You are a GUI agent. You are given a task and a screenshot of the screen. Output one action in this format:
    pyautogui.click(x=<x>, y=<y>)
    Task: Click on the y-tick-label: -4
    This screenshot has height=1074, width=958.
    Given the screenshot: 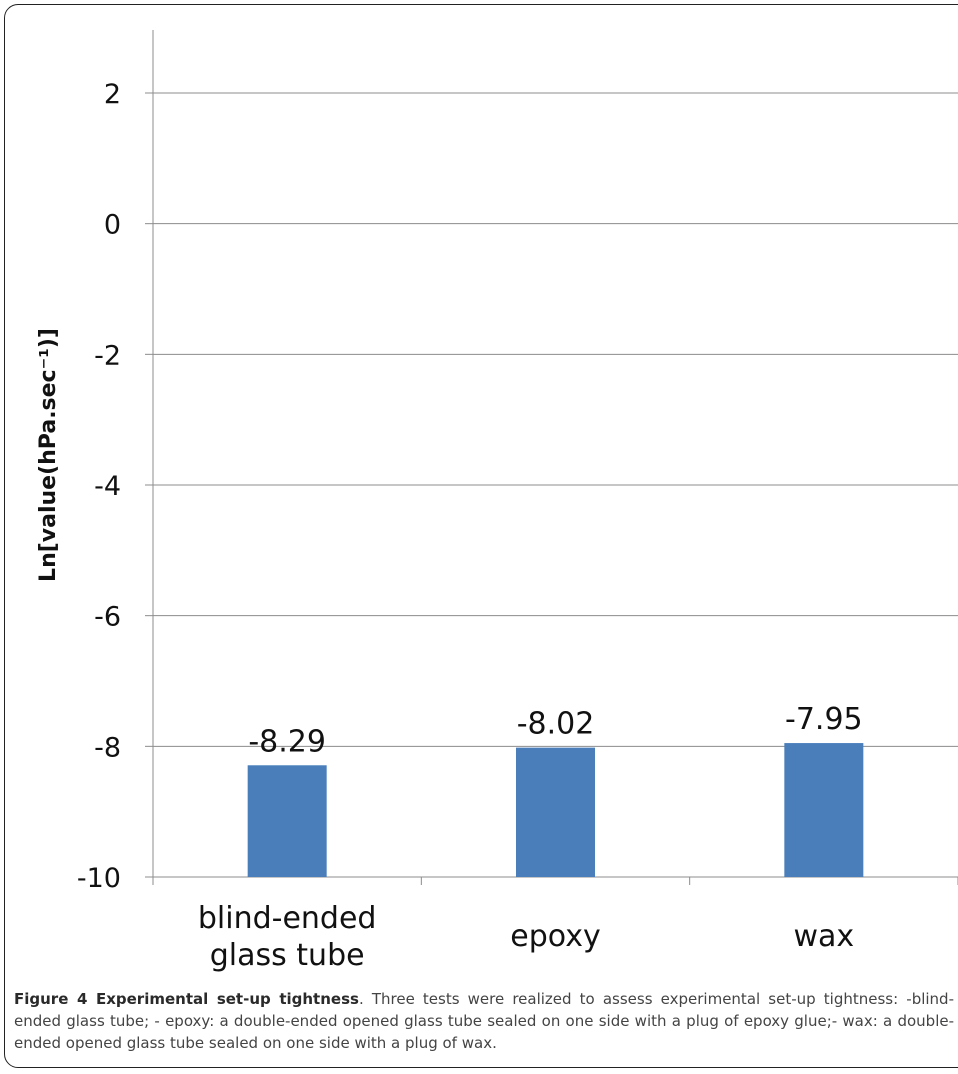 What is the action you would take?
    pyautogui.click(x=107, y=486)
    